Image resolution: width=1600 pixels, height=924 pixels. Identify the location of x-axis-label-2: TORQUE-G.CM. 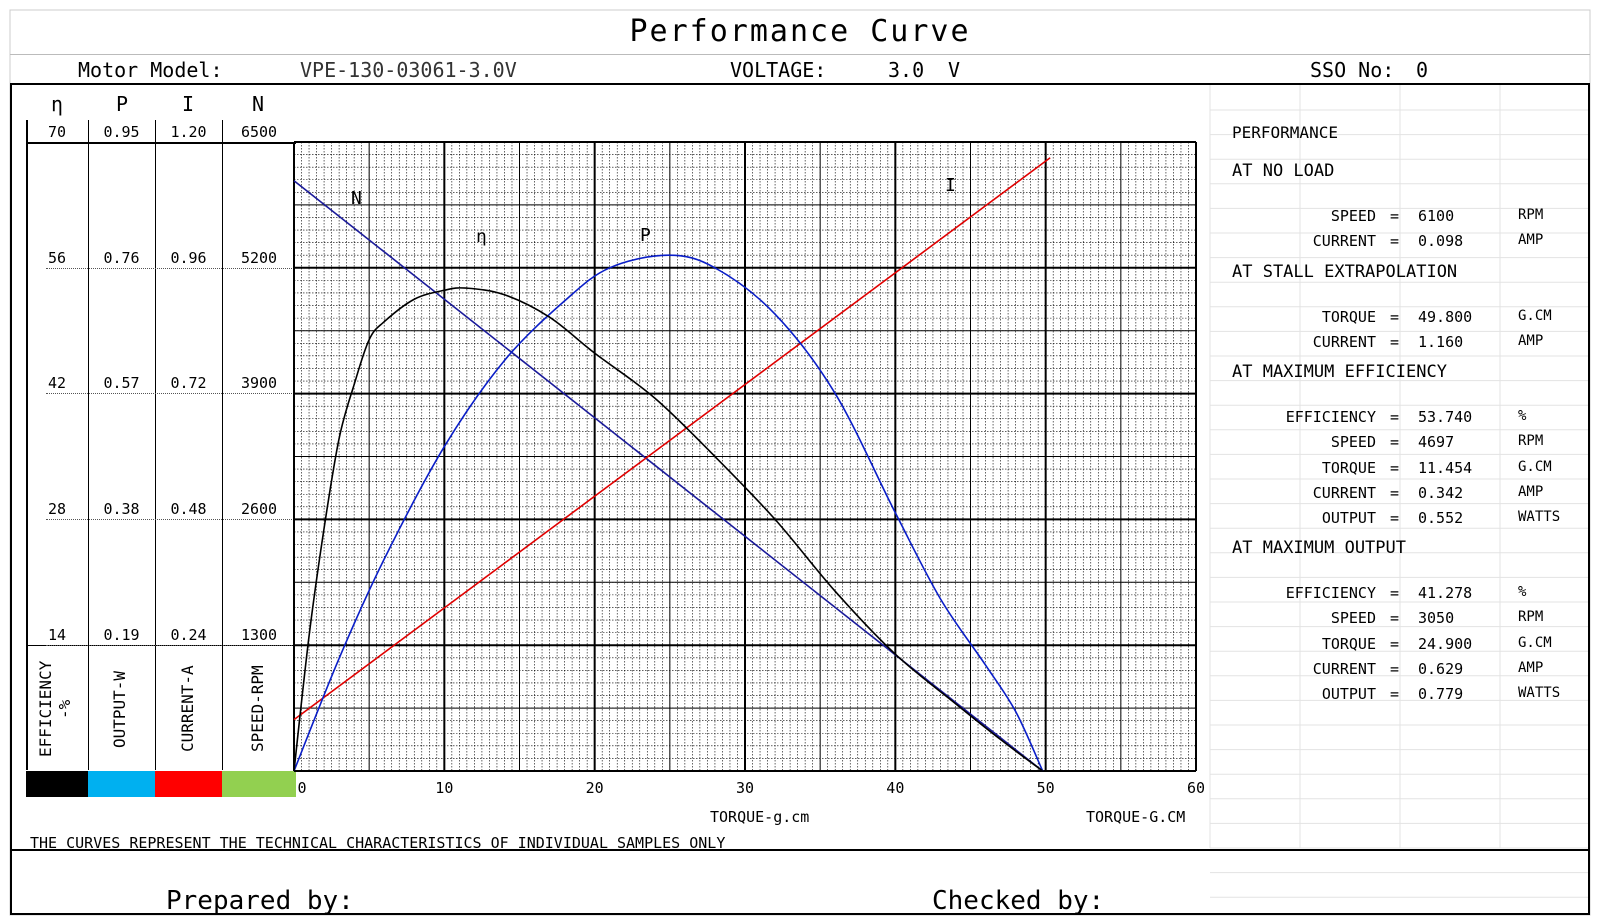
(1136, 817).